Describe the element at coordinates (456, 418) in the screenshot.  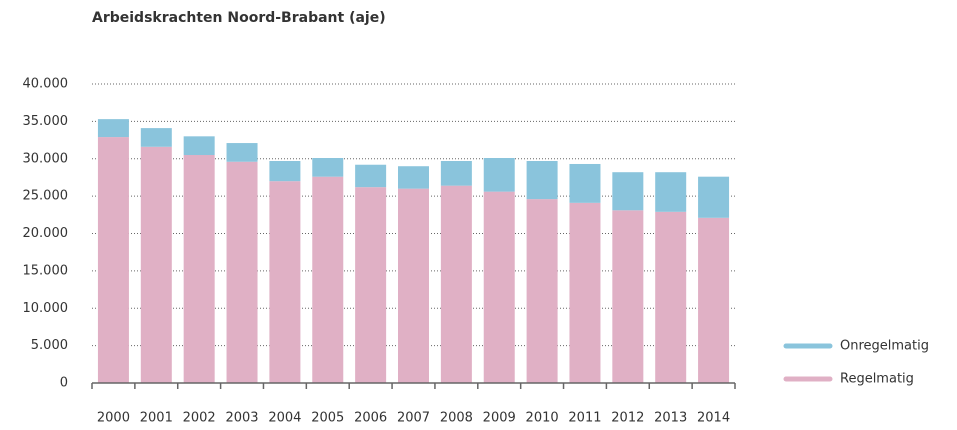
I see `x-tick-label: 2008` at that location.